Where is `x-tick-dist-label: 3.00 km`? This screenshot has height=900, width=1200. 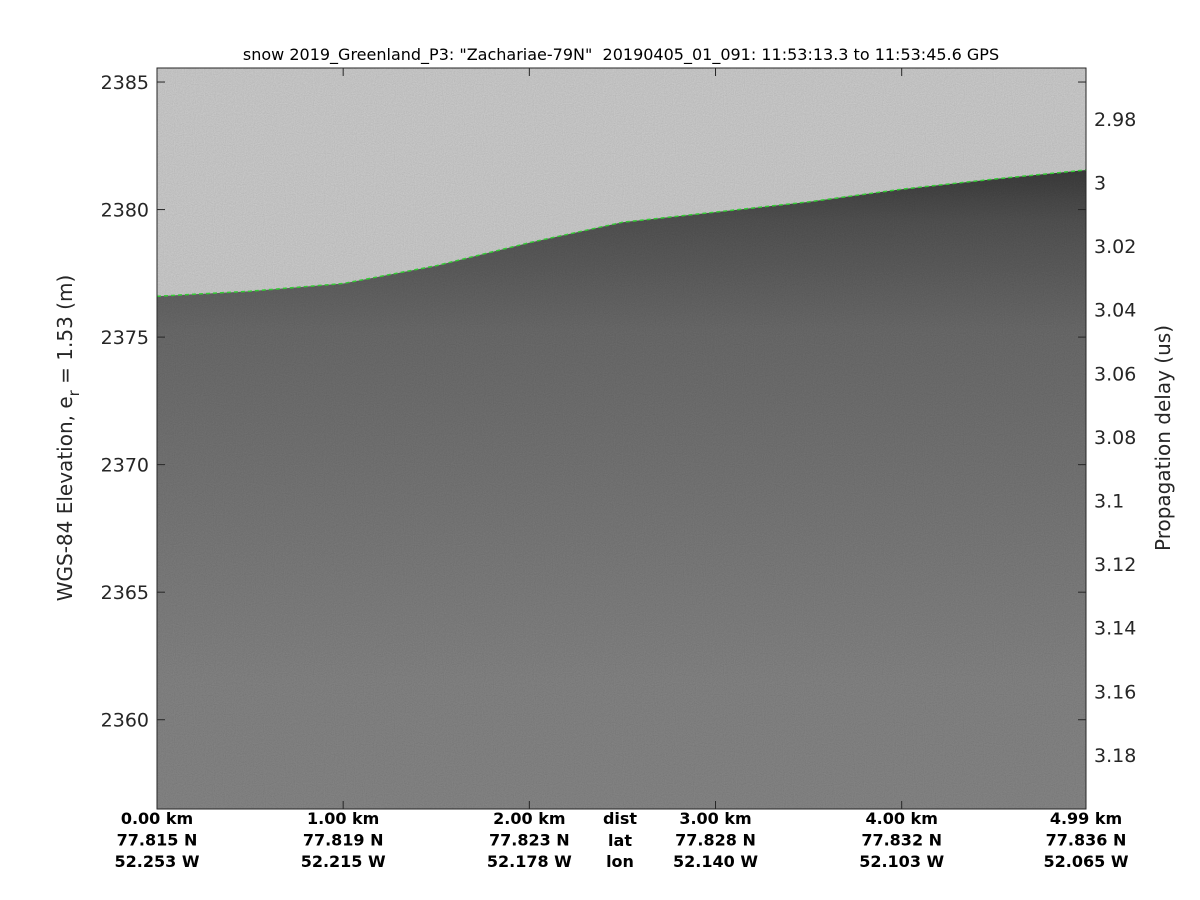 x-tick-dist-label: 3.00 km is located at coordinates (715, 818).